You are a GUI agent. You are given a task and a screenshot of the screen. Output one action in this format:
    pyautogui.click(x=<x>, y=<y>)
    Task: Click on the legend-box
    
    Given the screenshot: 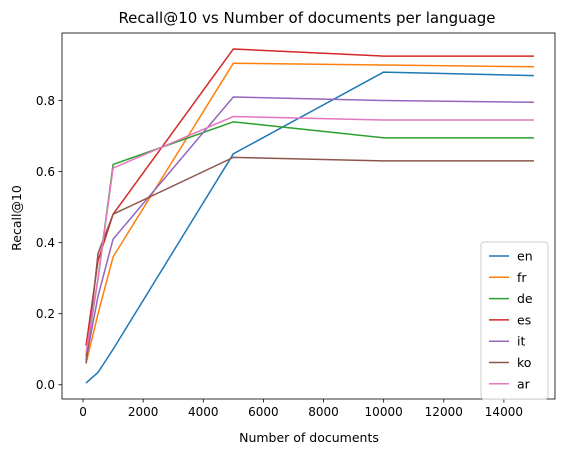 What is the action you would take?
    pyautogui.click(x=514, y=320)
    